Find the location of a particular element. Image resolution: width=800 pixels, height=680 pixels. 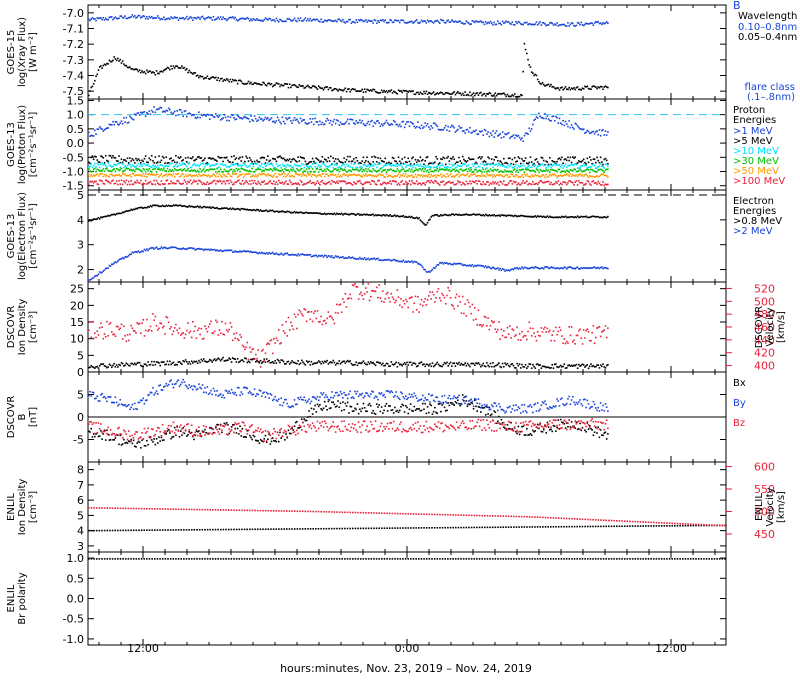

legend-label: 0.05–0.4nm is located at coordinates (767, 37).